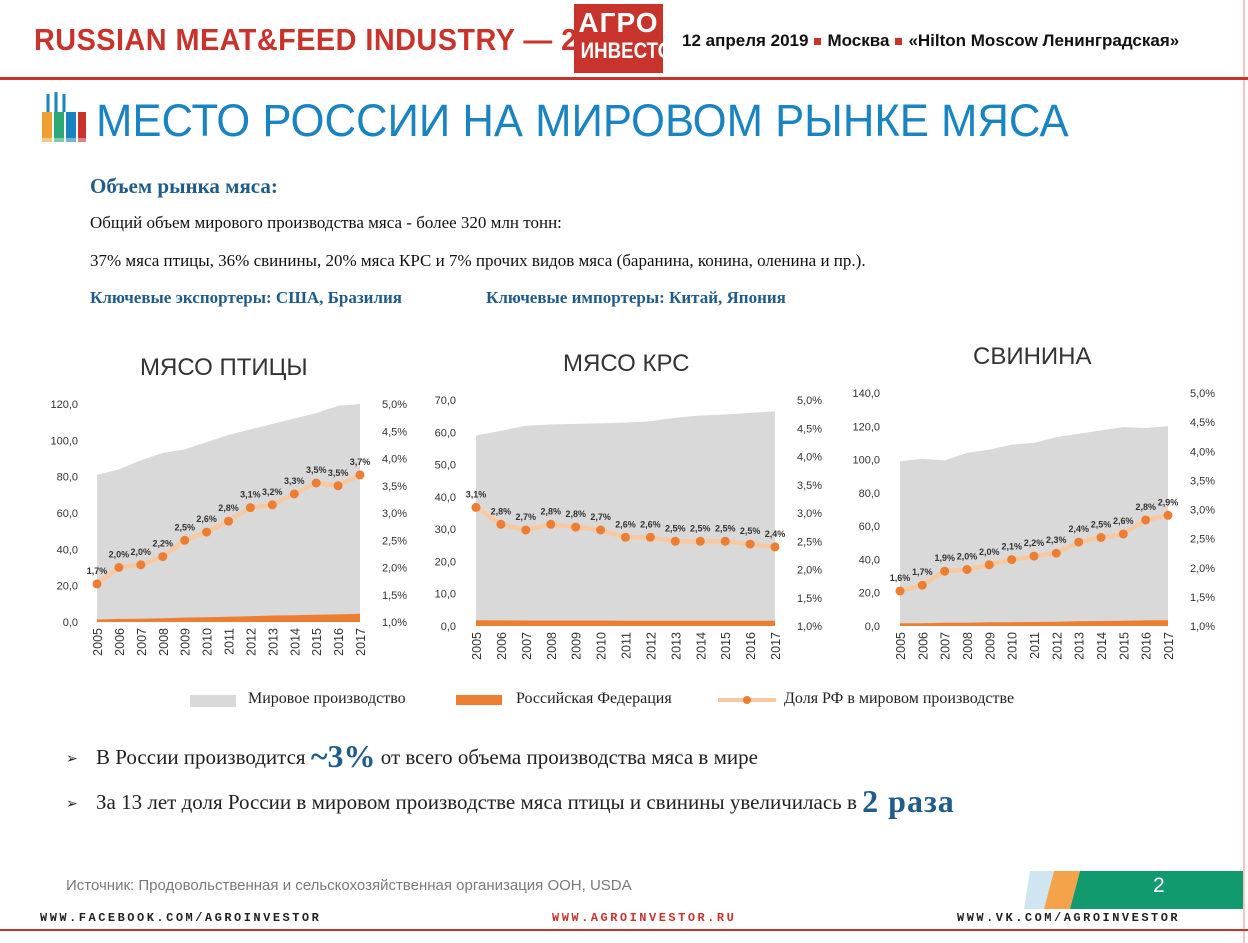 The height and width of the screenshot is (943, 1248). I want to click on share-data-label: 2,1%, so click(1011, 547).